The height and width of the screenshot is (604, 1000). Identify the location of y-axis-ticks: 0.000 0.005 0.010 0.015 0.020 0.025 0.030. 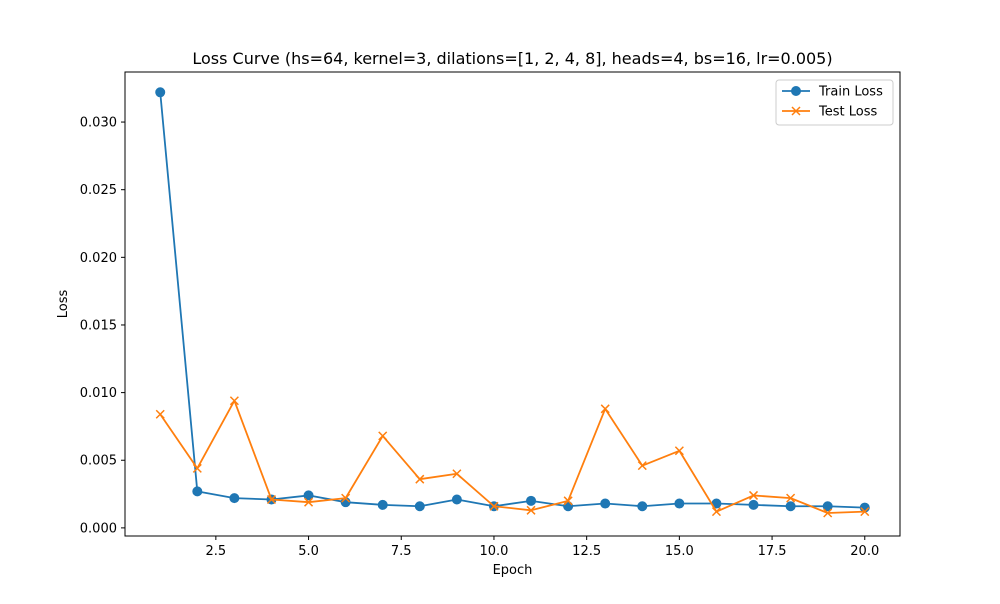
(102, 326).